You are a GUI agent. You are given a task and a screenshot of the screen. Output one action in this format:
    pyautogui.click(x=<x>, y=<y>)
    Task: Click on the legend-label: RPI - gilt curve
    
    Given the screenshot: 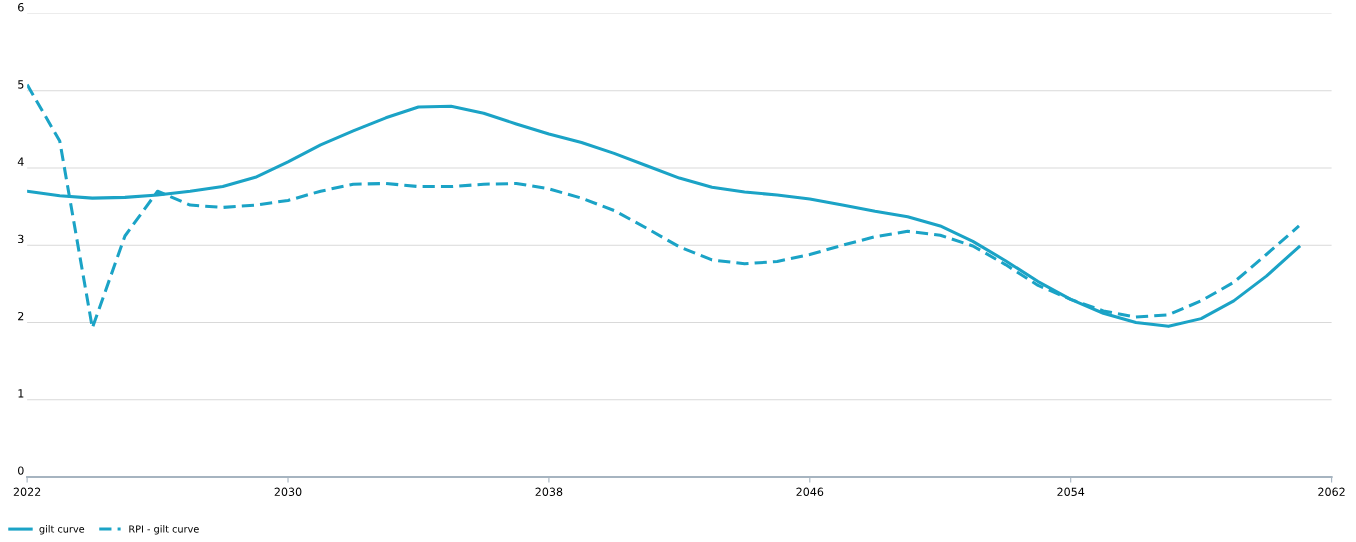 What is the action you would take?
    pyautogui.click(x=164, y=530)
    